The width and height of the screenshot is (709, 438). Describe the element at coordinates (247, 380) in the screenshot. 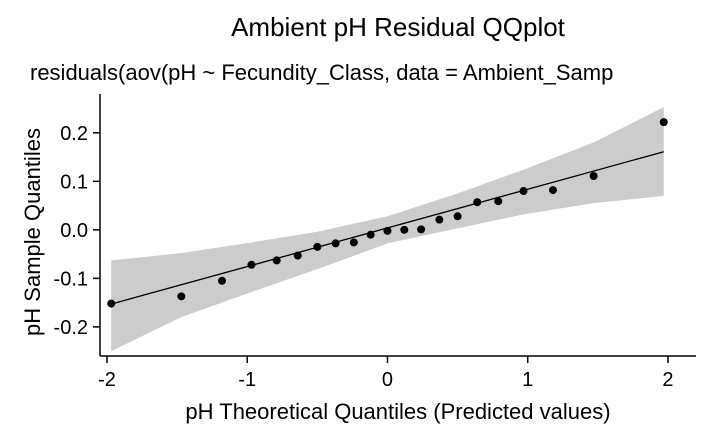

I see `x-tick-label: -1` at that location.